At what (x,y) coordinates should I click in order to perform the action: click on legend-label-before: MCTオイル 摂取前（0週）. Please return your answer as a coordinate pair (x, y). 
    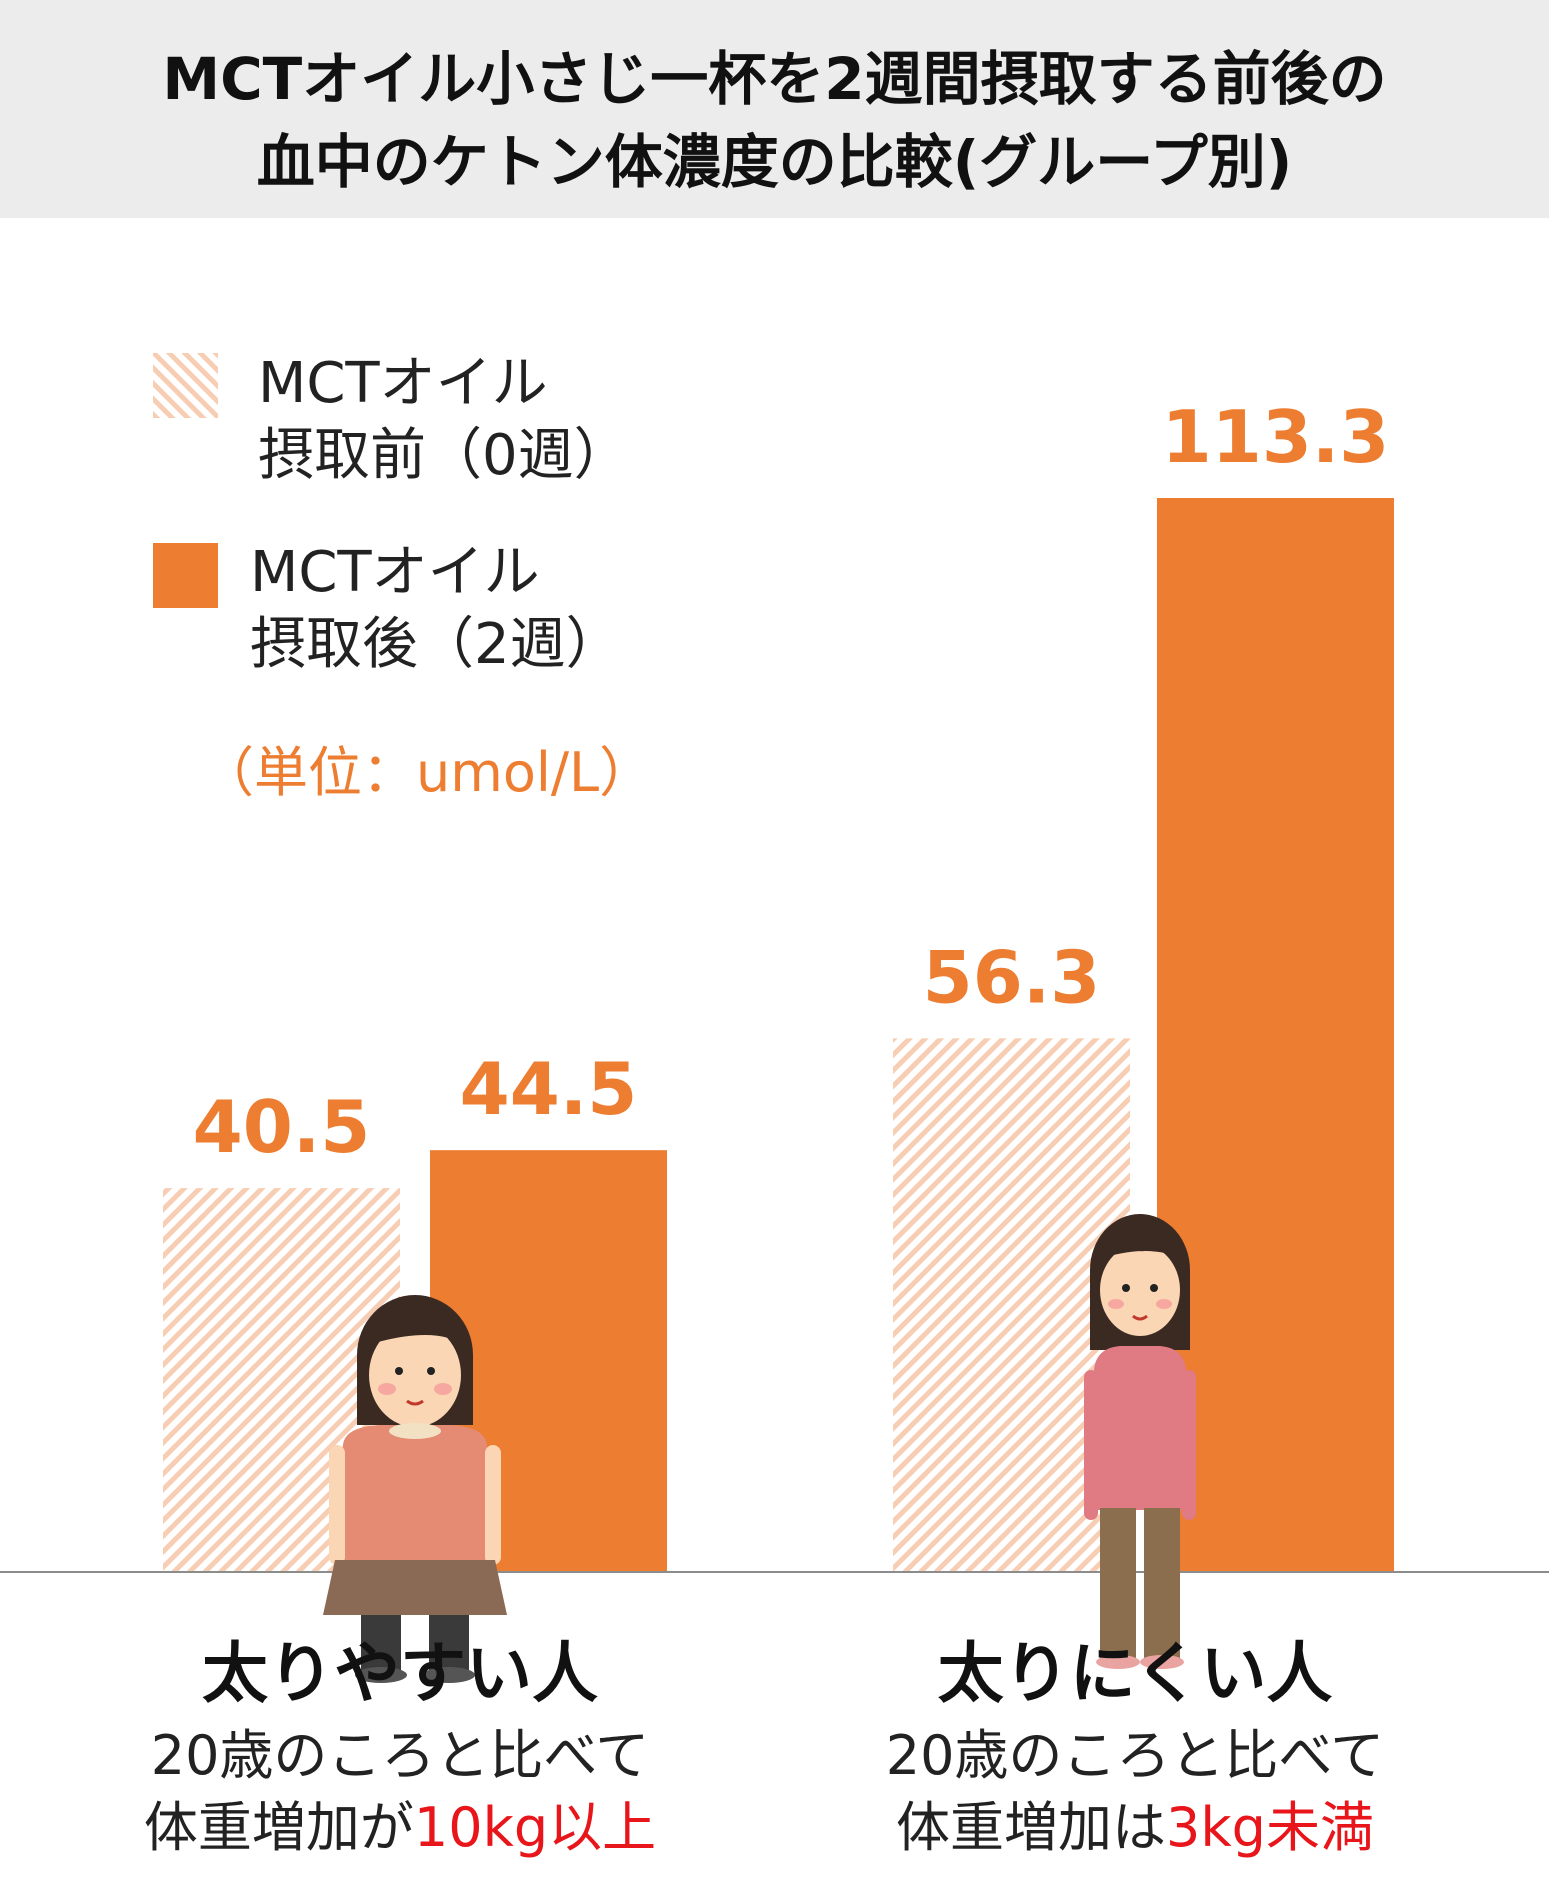
    Looking at the image, I should click on (444, 420).